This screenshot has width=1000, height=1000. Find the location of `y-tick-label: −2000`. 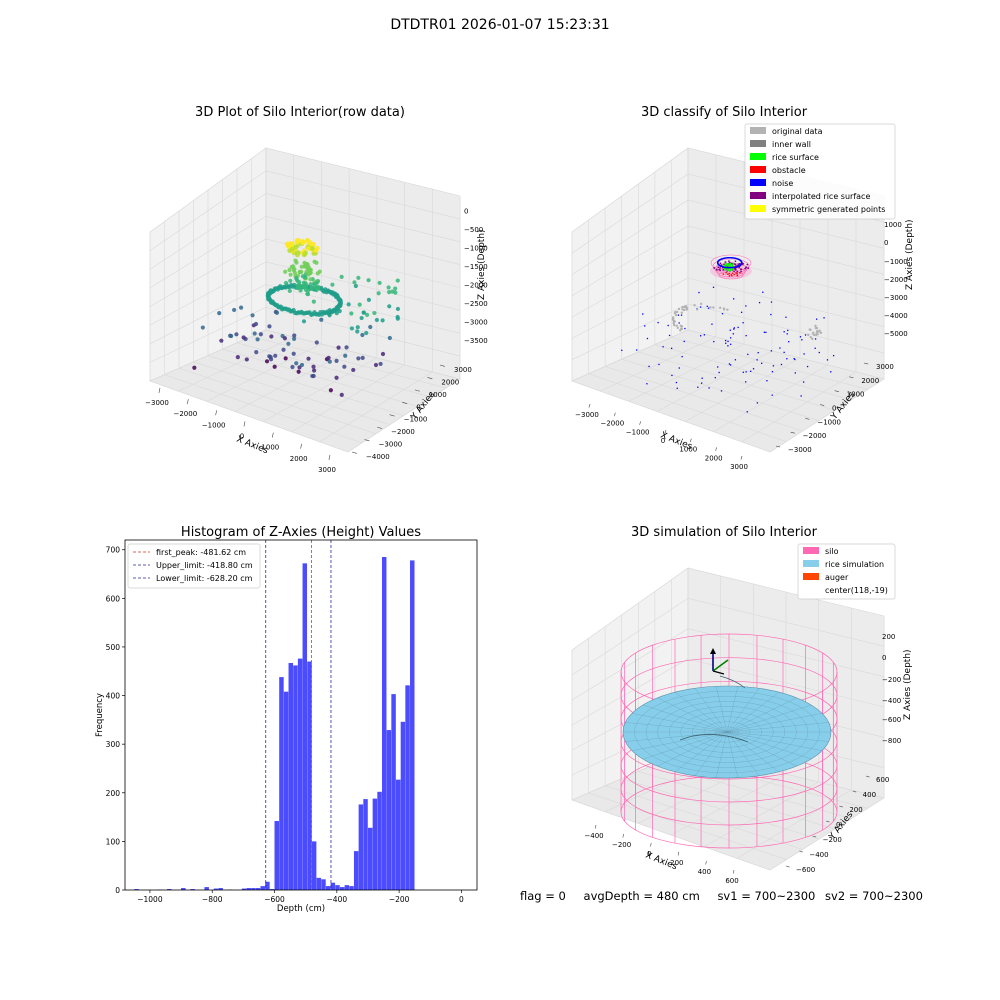

y-tick-label: −2000 is located at coordinates (403, 432).